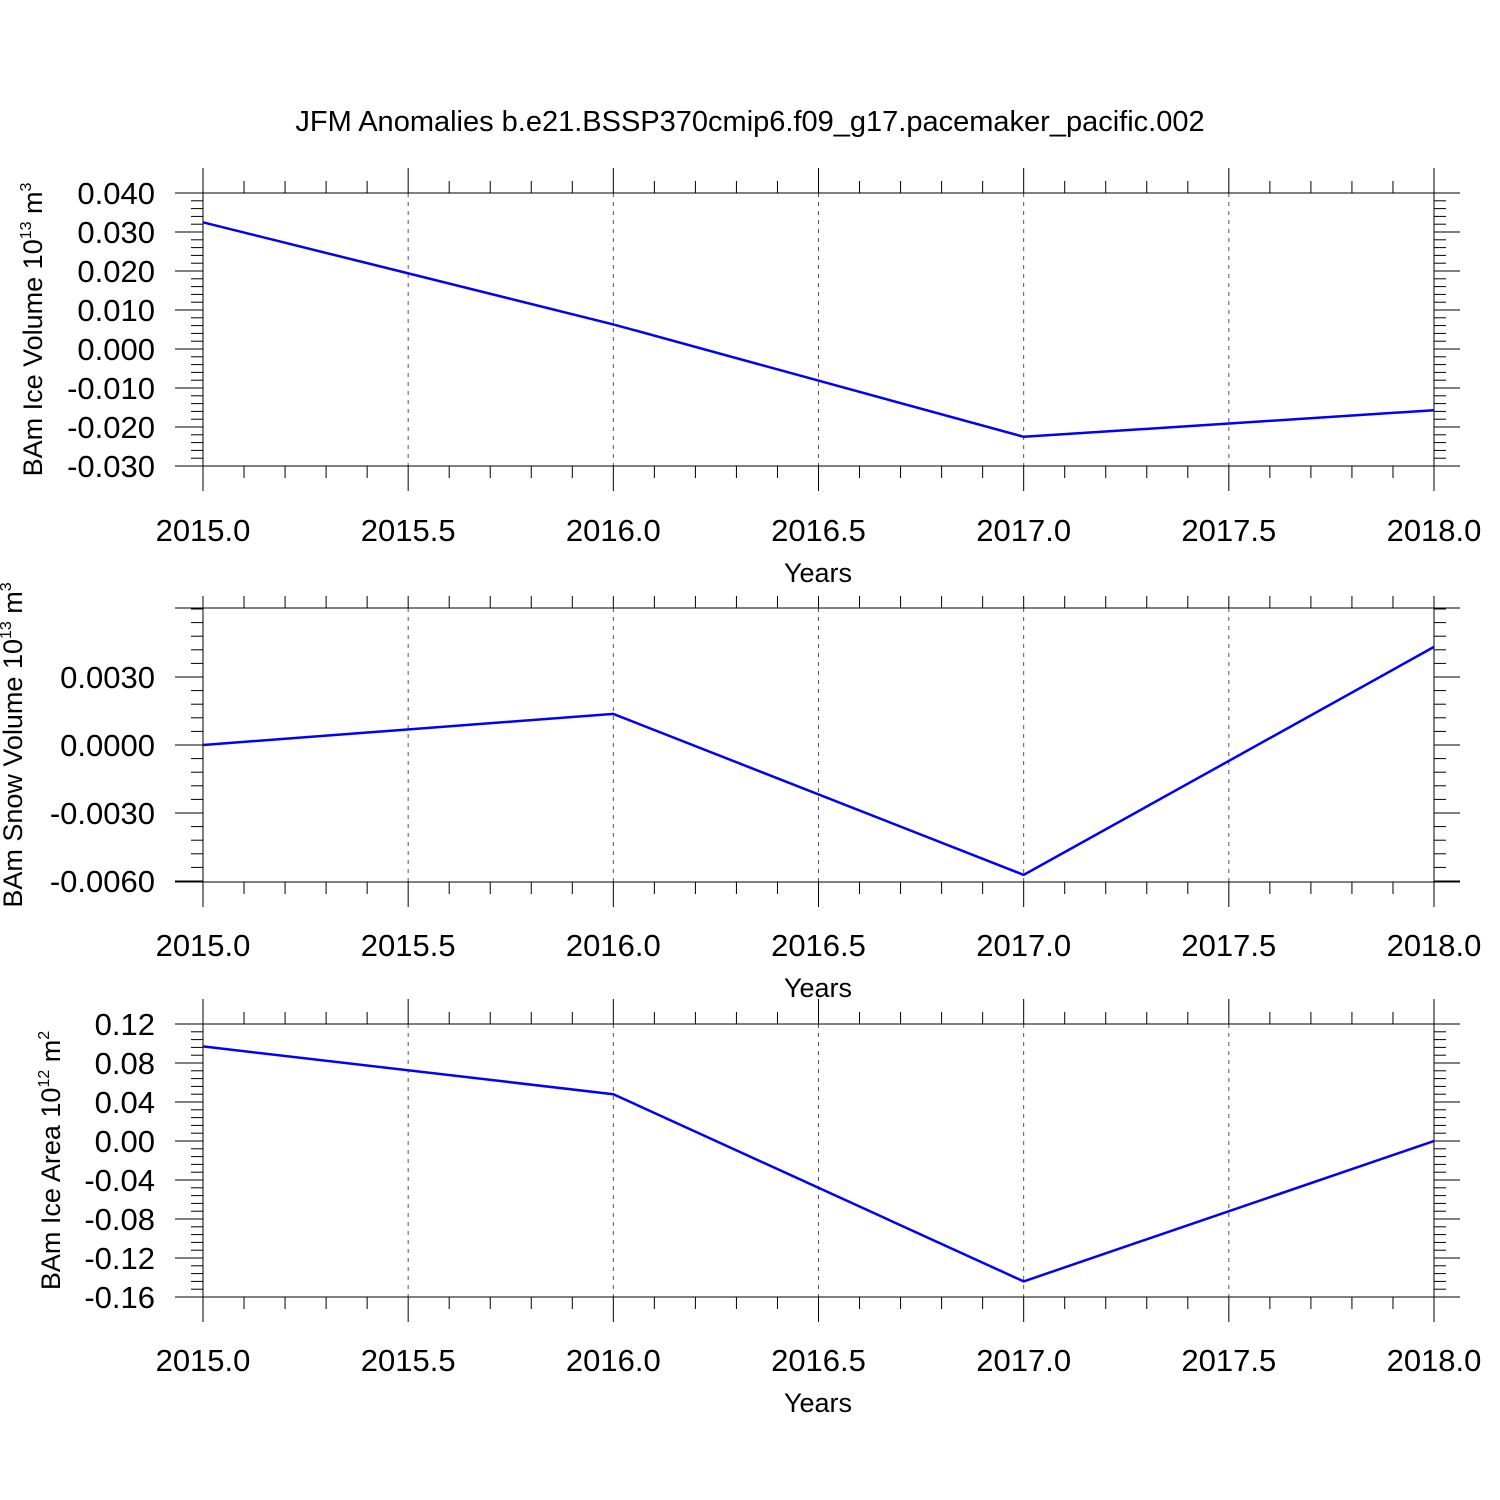 This screenshot has width=1500, height=1500. What do you see at coordinates (116, 193) in the screenshot?
I see `y-tick-label: 0.040` at bounding box center [116, 193].